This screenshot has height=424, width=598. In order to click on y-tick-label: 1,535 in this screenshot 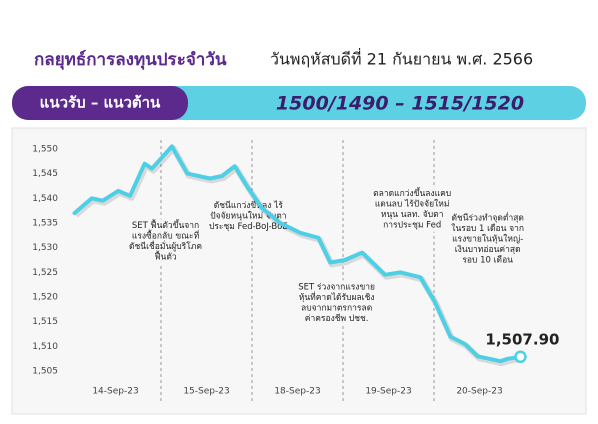, I will do `click(45, 223)`.